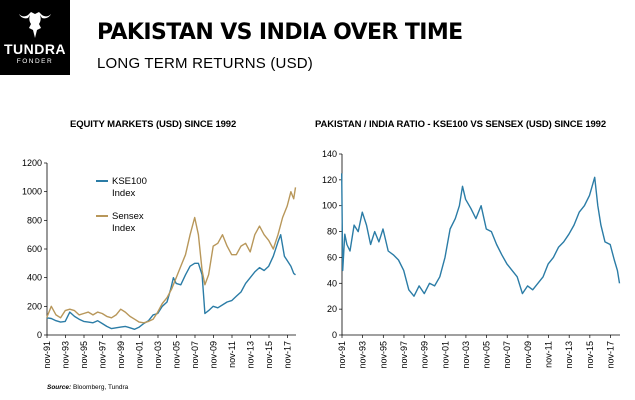 This screenshot has width=635, height=400. Describe the element at coordinates (121, 355) in the screenshot. I see `x-tick-label: nov-99` at that location.